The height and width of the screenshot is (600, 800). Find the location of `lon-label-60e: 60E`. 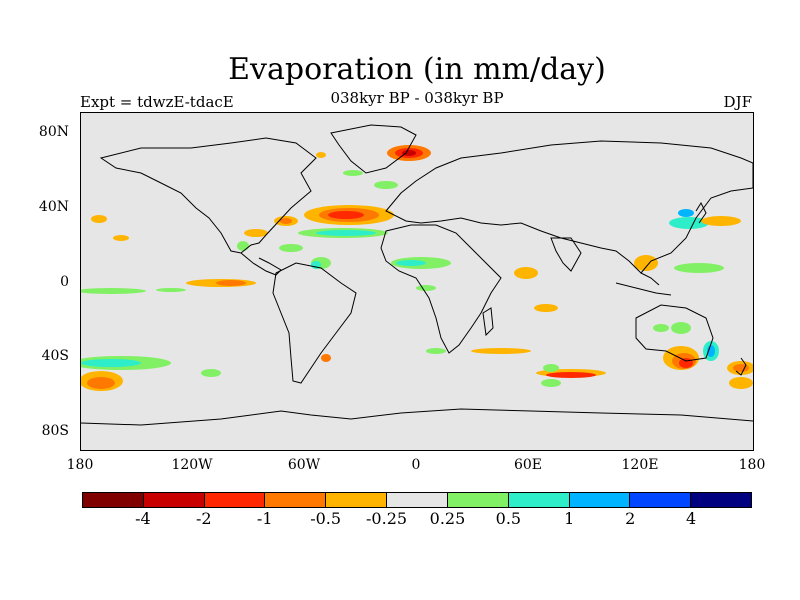

lon-label-60e: 60E is located at coordinates (528, 465).